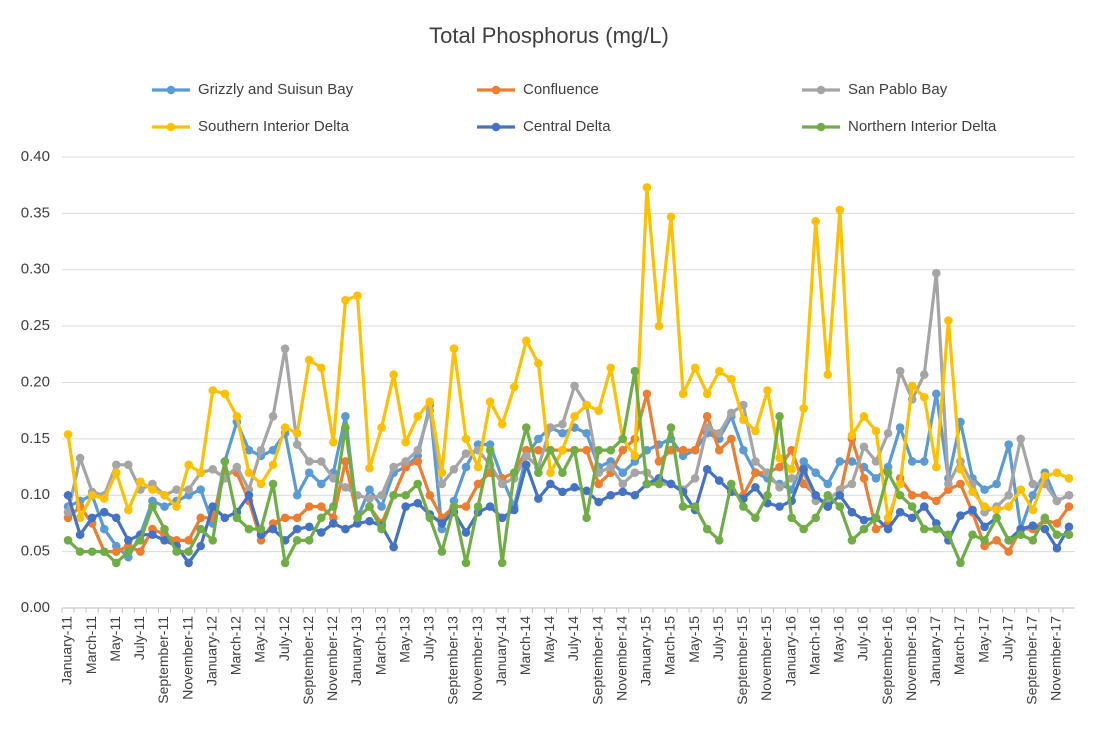  What do you see at coordinates (670, 645) in the screenshot?
I see `x-tick-label: March-15` at bounding box center [670, 645].